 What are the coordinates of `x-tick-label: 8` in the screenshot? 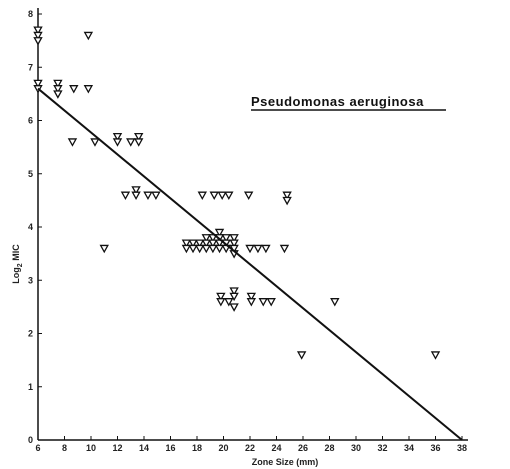 It's located at (64, 448).